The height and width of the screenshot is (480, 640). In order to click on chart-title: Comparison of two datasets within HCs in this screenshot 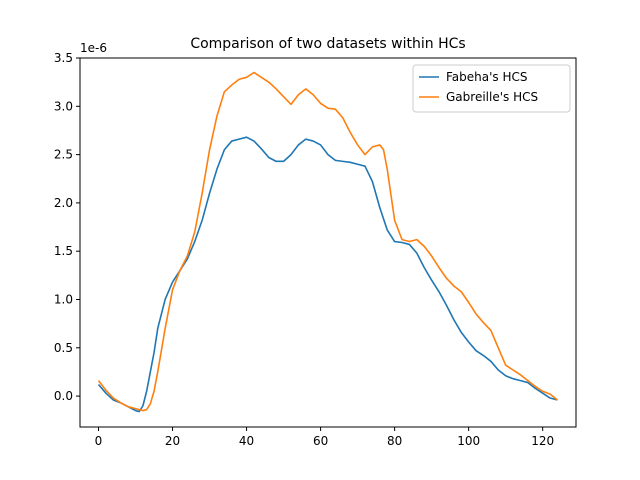, I will do `click(327, 44)`.